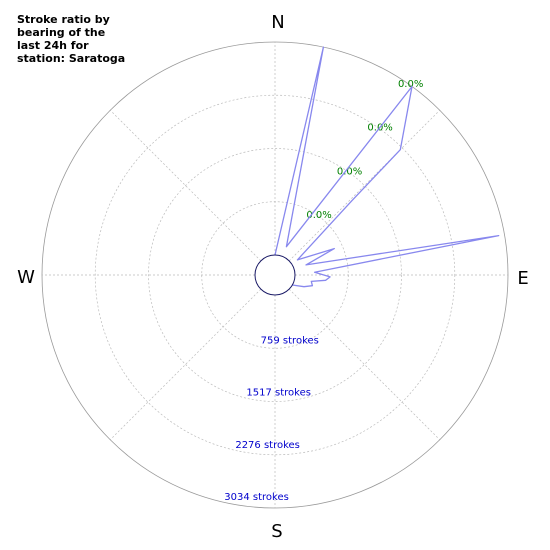 Image resolution: width=550 pixels, height=550 pixels. Describe the element at coordinates (26, 277) in the screenshot. I see `direction-label-w: W` at that location.